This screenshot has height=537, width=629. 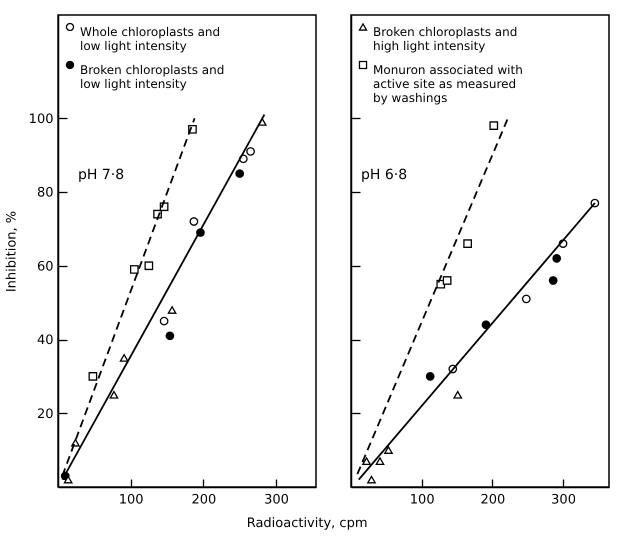 I want to click on y-axis-title: Inhibition, %, so click(x=12, y=251).